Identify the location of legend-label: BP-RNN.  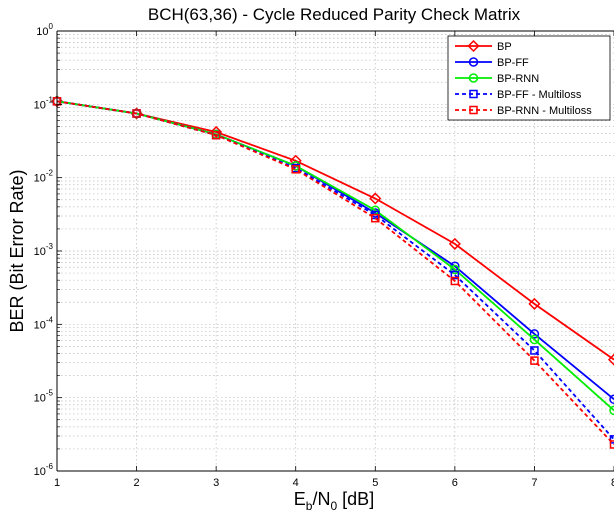
(518, 79).